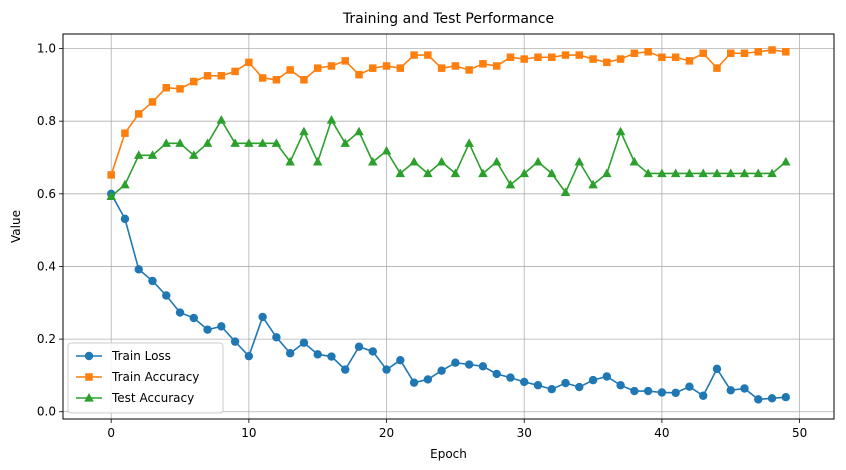 This screenshot has height=470, width=846. Describe the element at coordinates (135, 398) in the screenshot. I see `legend-item-test-accuracy: Test Accuracy` at that location.